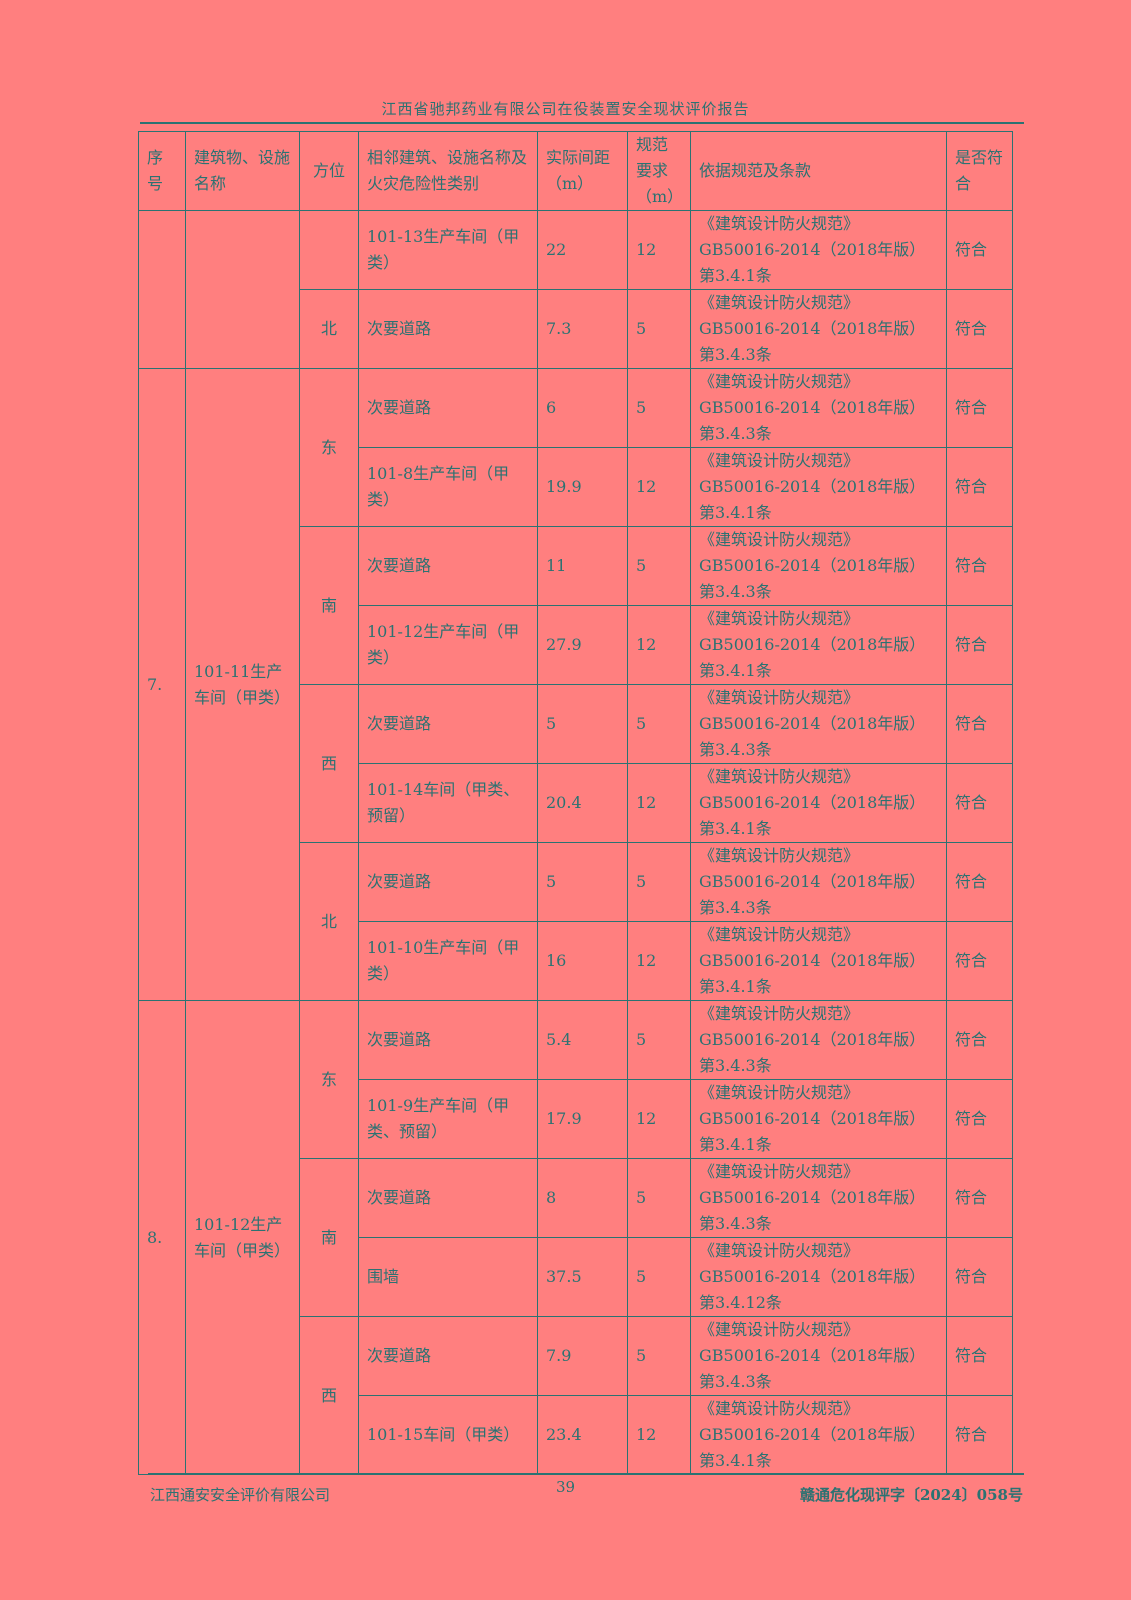 This screenshot has height=1600, width=1131. What do you see at coordinates (162, 171) in the screenshot?
I see `col-header-no: 序号` at bounding box center [162, 171].